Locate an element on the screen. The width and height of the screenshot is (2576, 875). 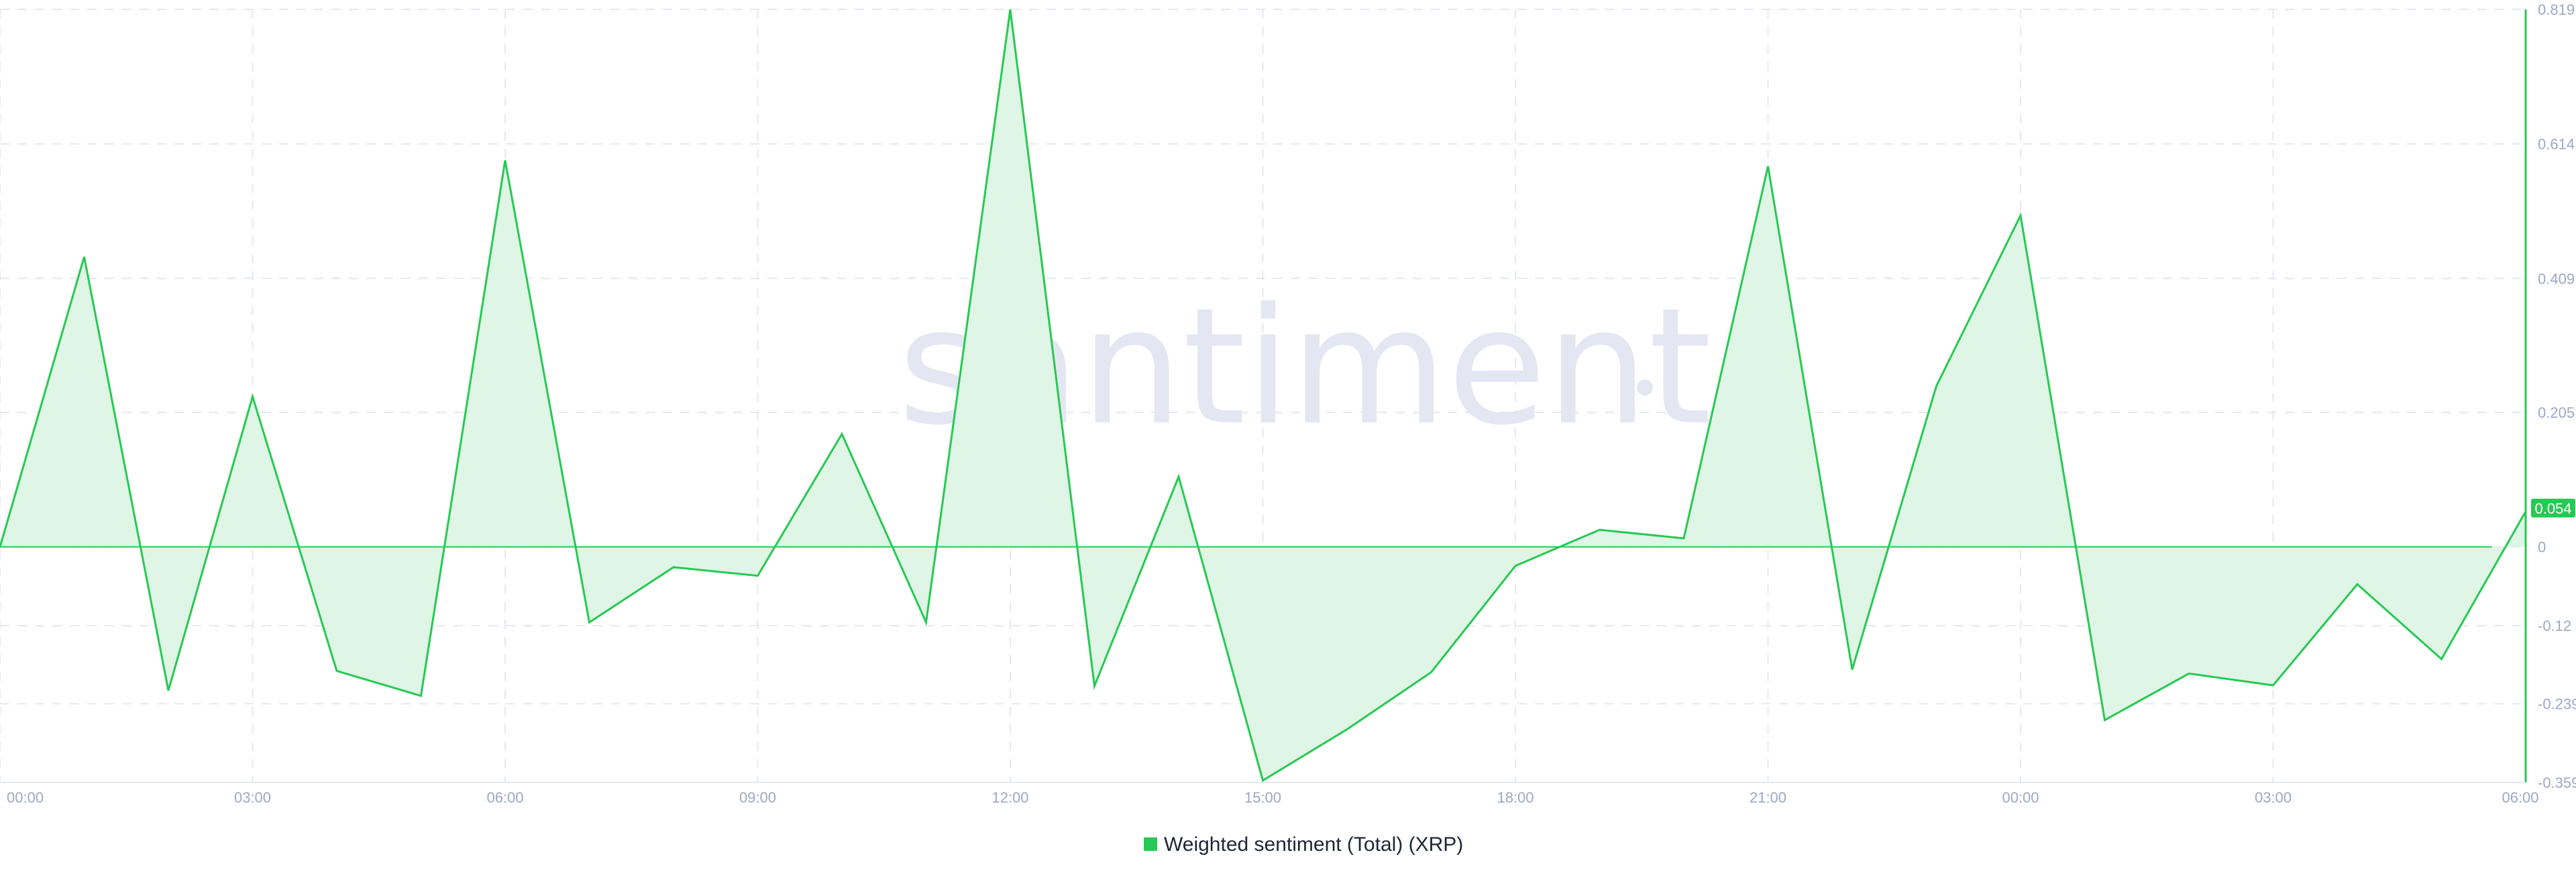
y-tick-label: 0.614 is located at coordinates (2556, 144).